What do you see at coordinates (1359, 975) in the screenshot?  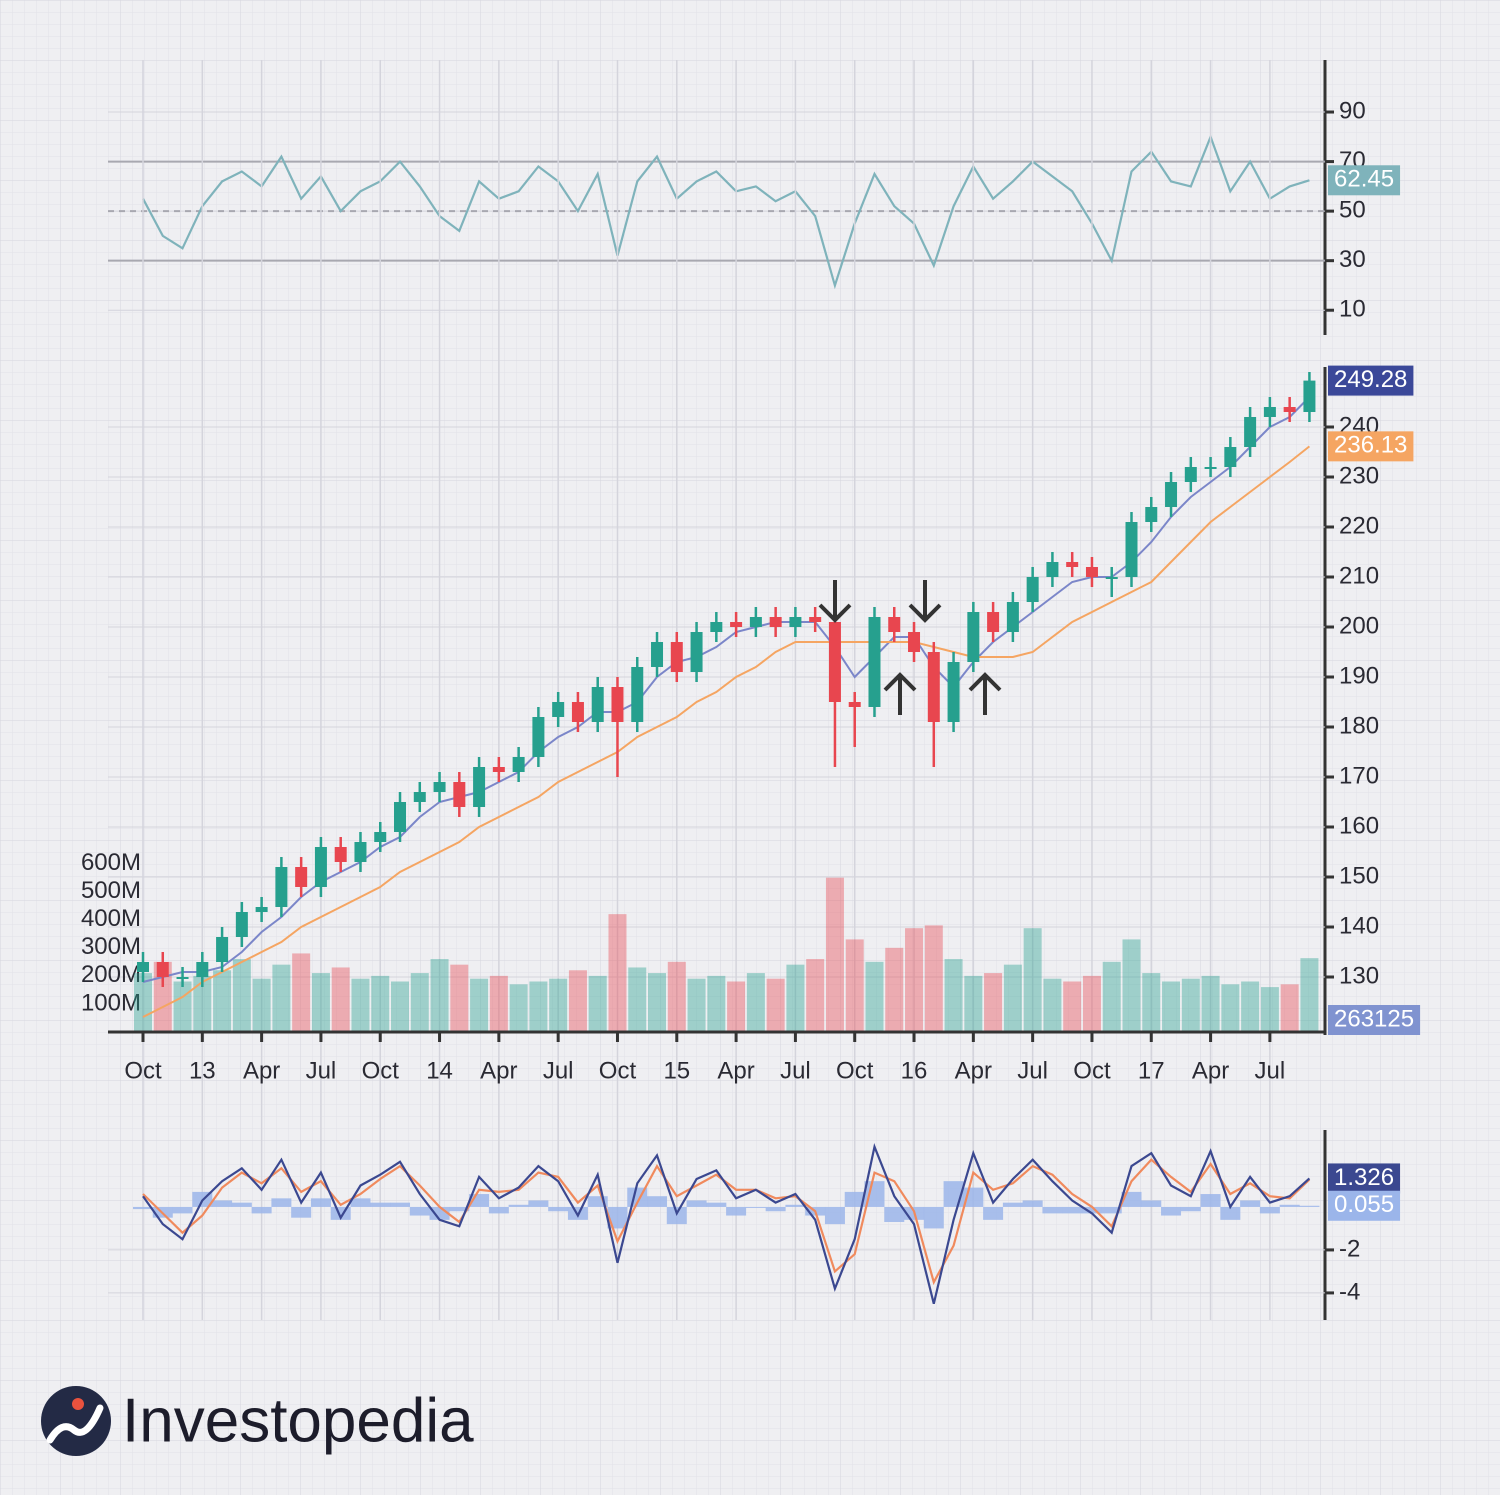 I see `y-tick-label: 130` at bounding box center [1359, 975].